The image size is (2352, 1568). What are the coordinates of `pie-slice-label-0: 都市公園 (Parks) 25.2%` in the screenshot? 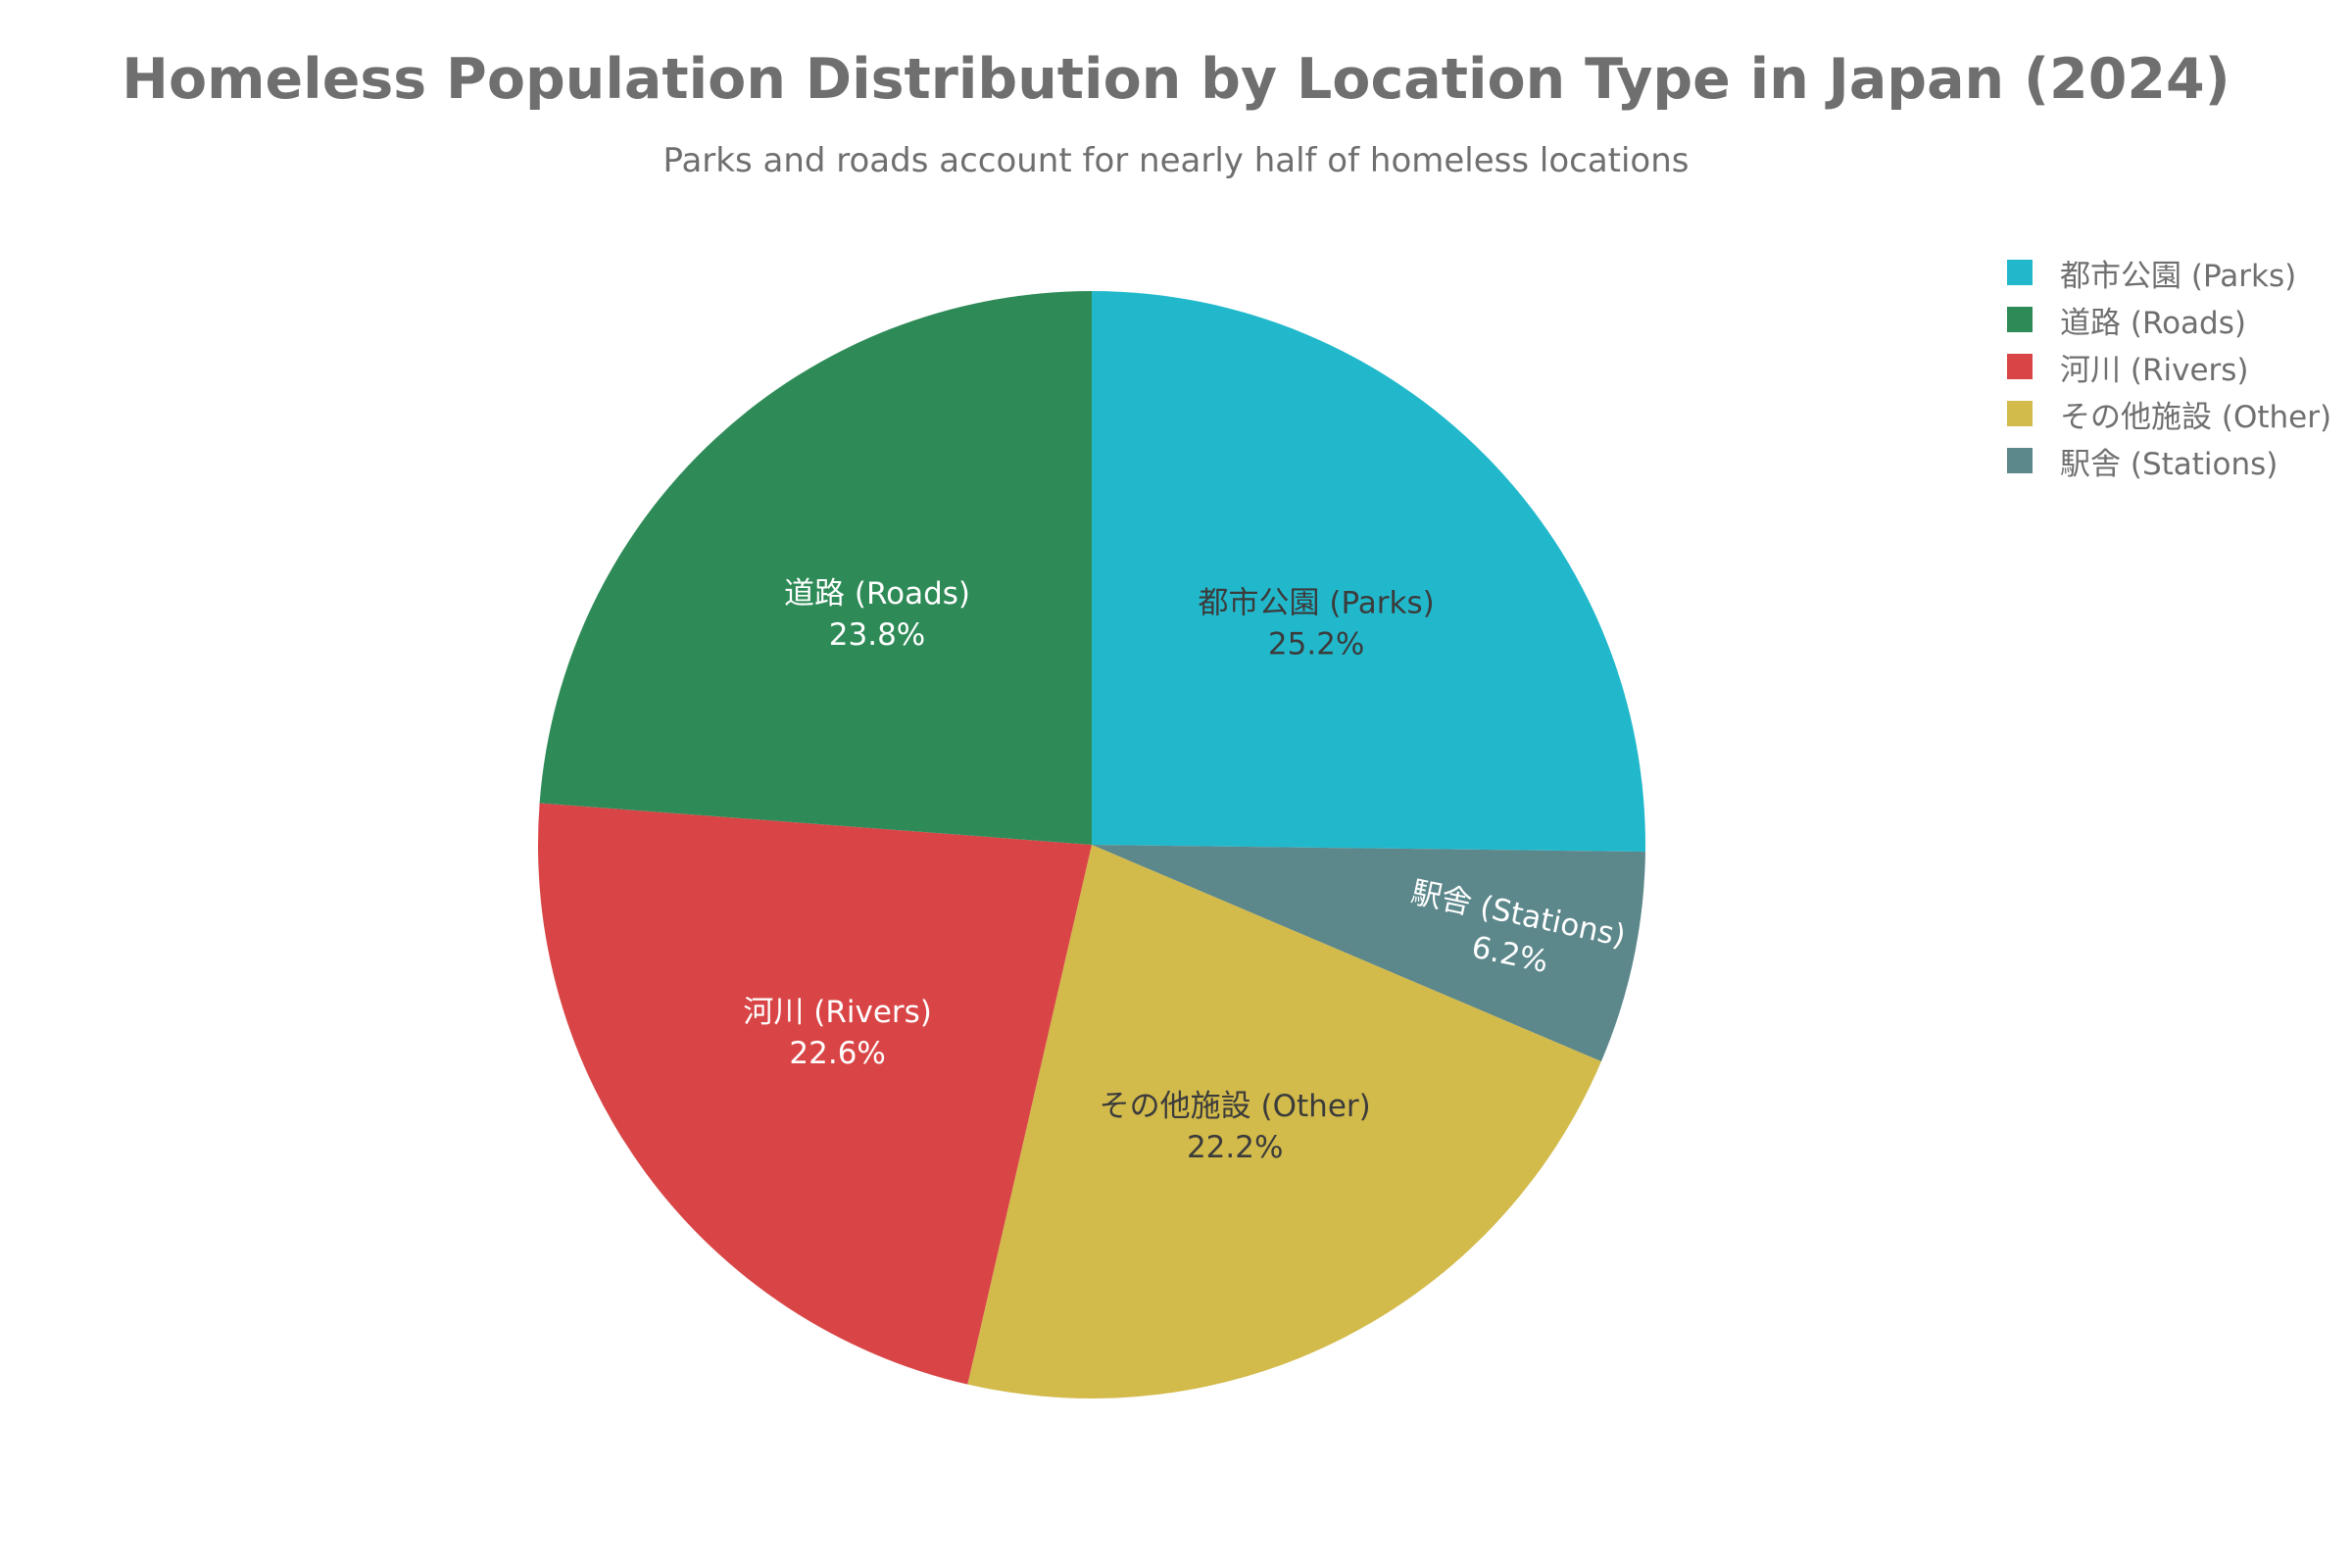 It's located at (1317, 624).